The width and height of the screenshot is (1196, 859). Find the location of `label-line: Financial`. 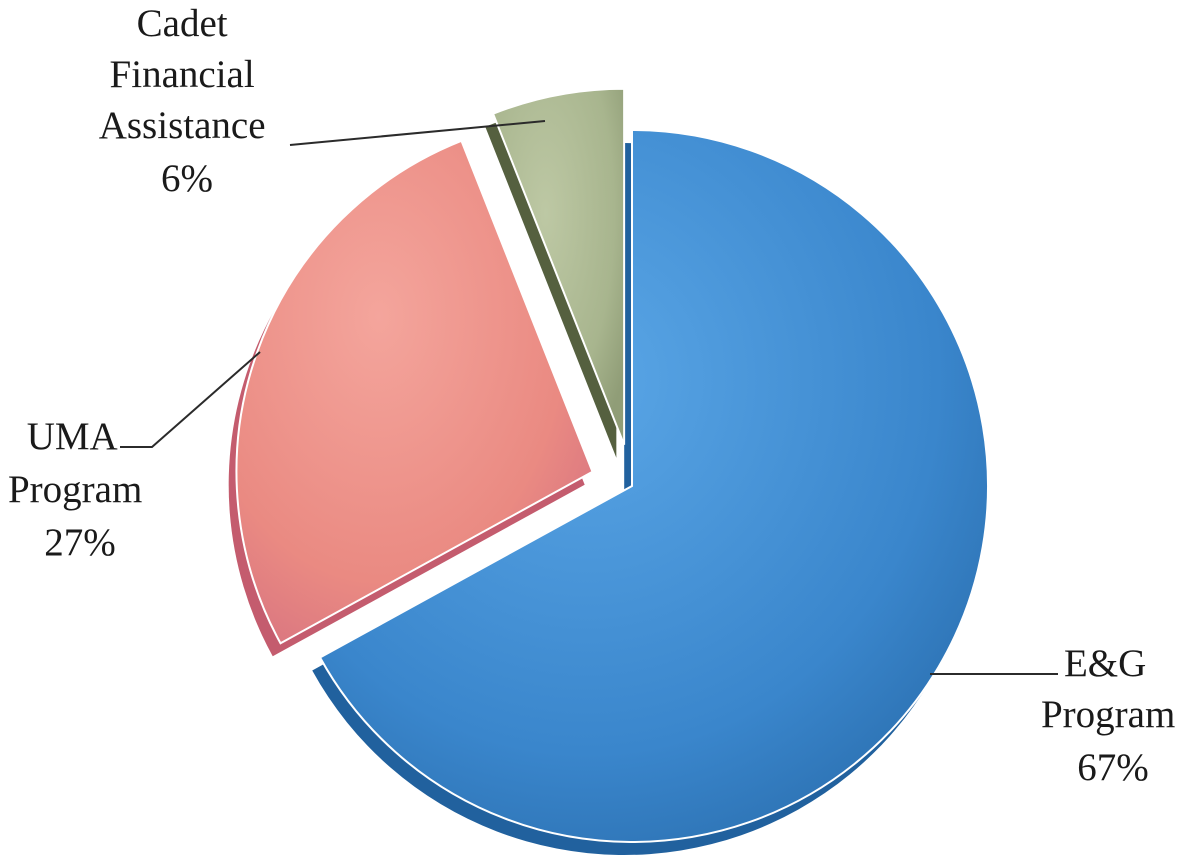

label-line: Financial is located at coordinates (182, 74).